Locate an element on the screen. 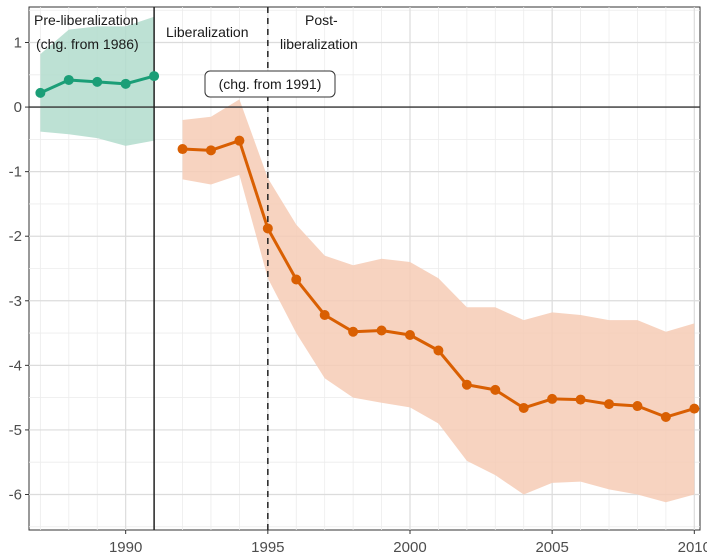 Image resolution: width=707 pixels, height=558 pixels. period-label-post-line1: Post- is located at coordinates (321, 20).